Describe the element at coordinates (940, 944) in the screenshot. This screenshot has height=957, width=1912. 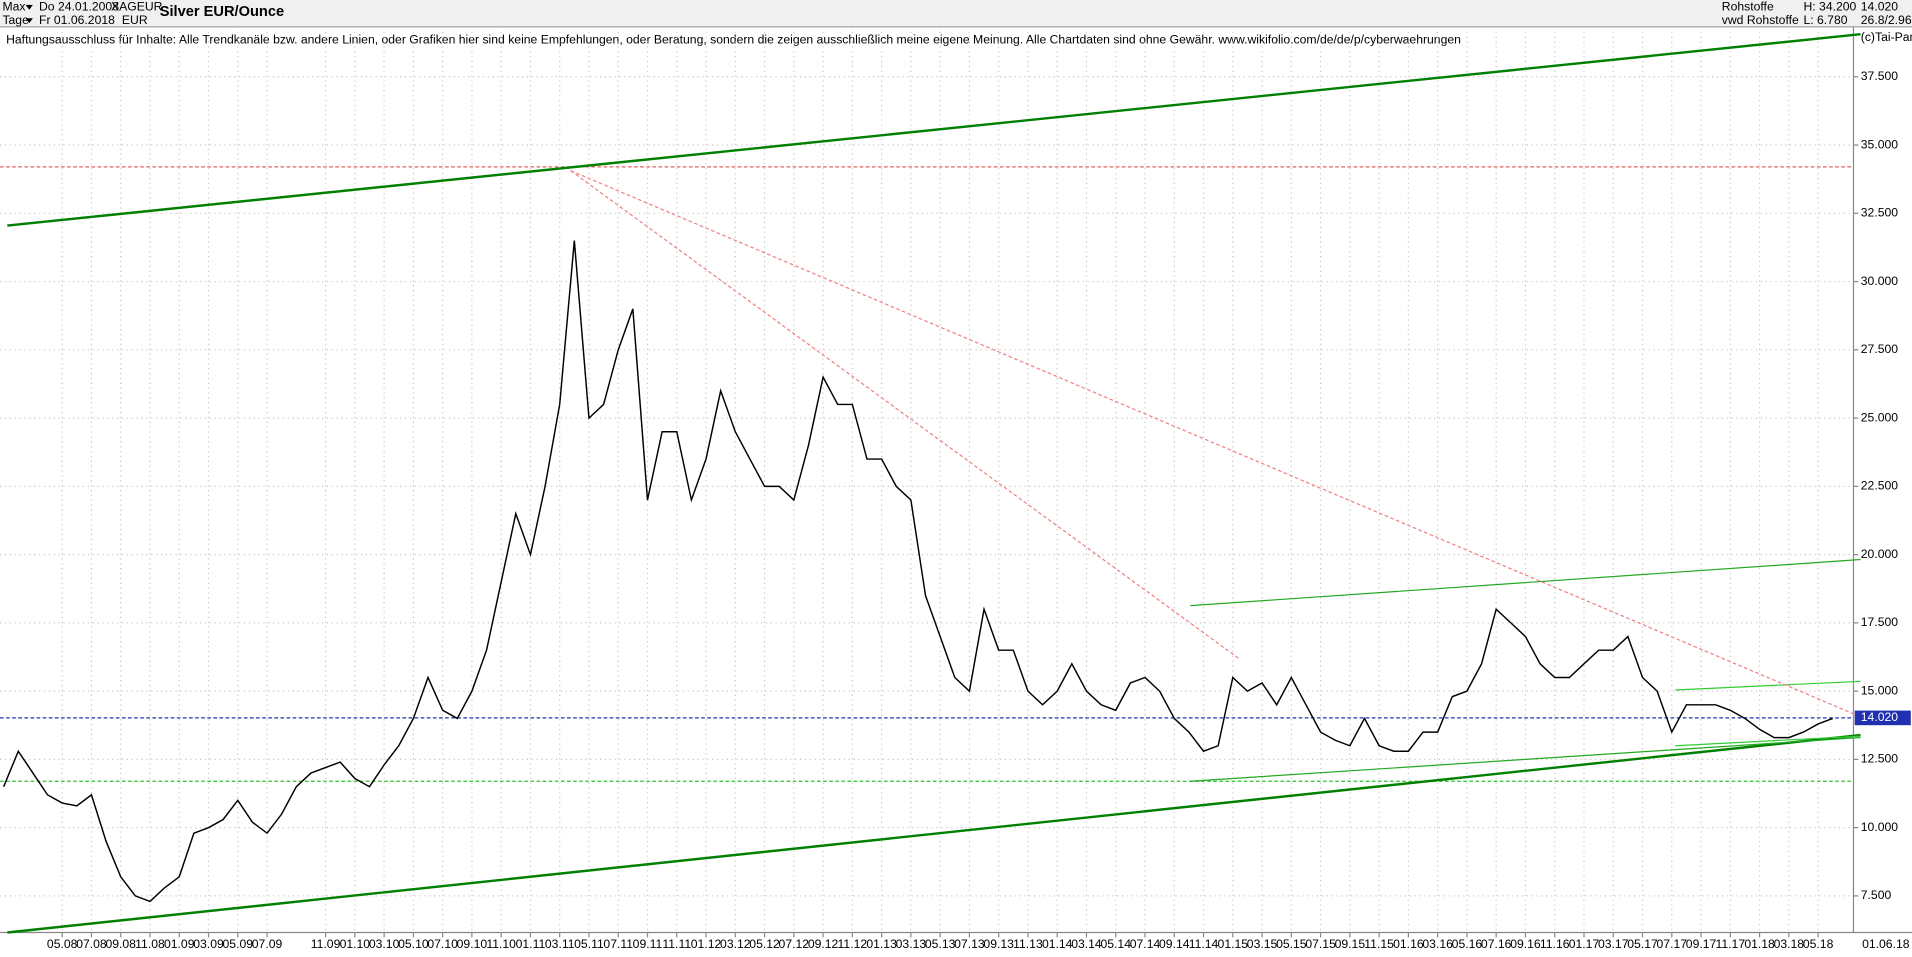
I see `x-tick-label: 05.13` at that location.